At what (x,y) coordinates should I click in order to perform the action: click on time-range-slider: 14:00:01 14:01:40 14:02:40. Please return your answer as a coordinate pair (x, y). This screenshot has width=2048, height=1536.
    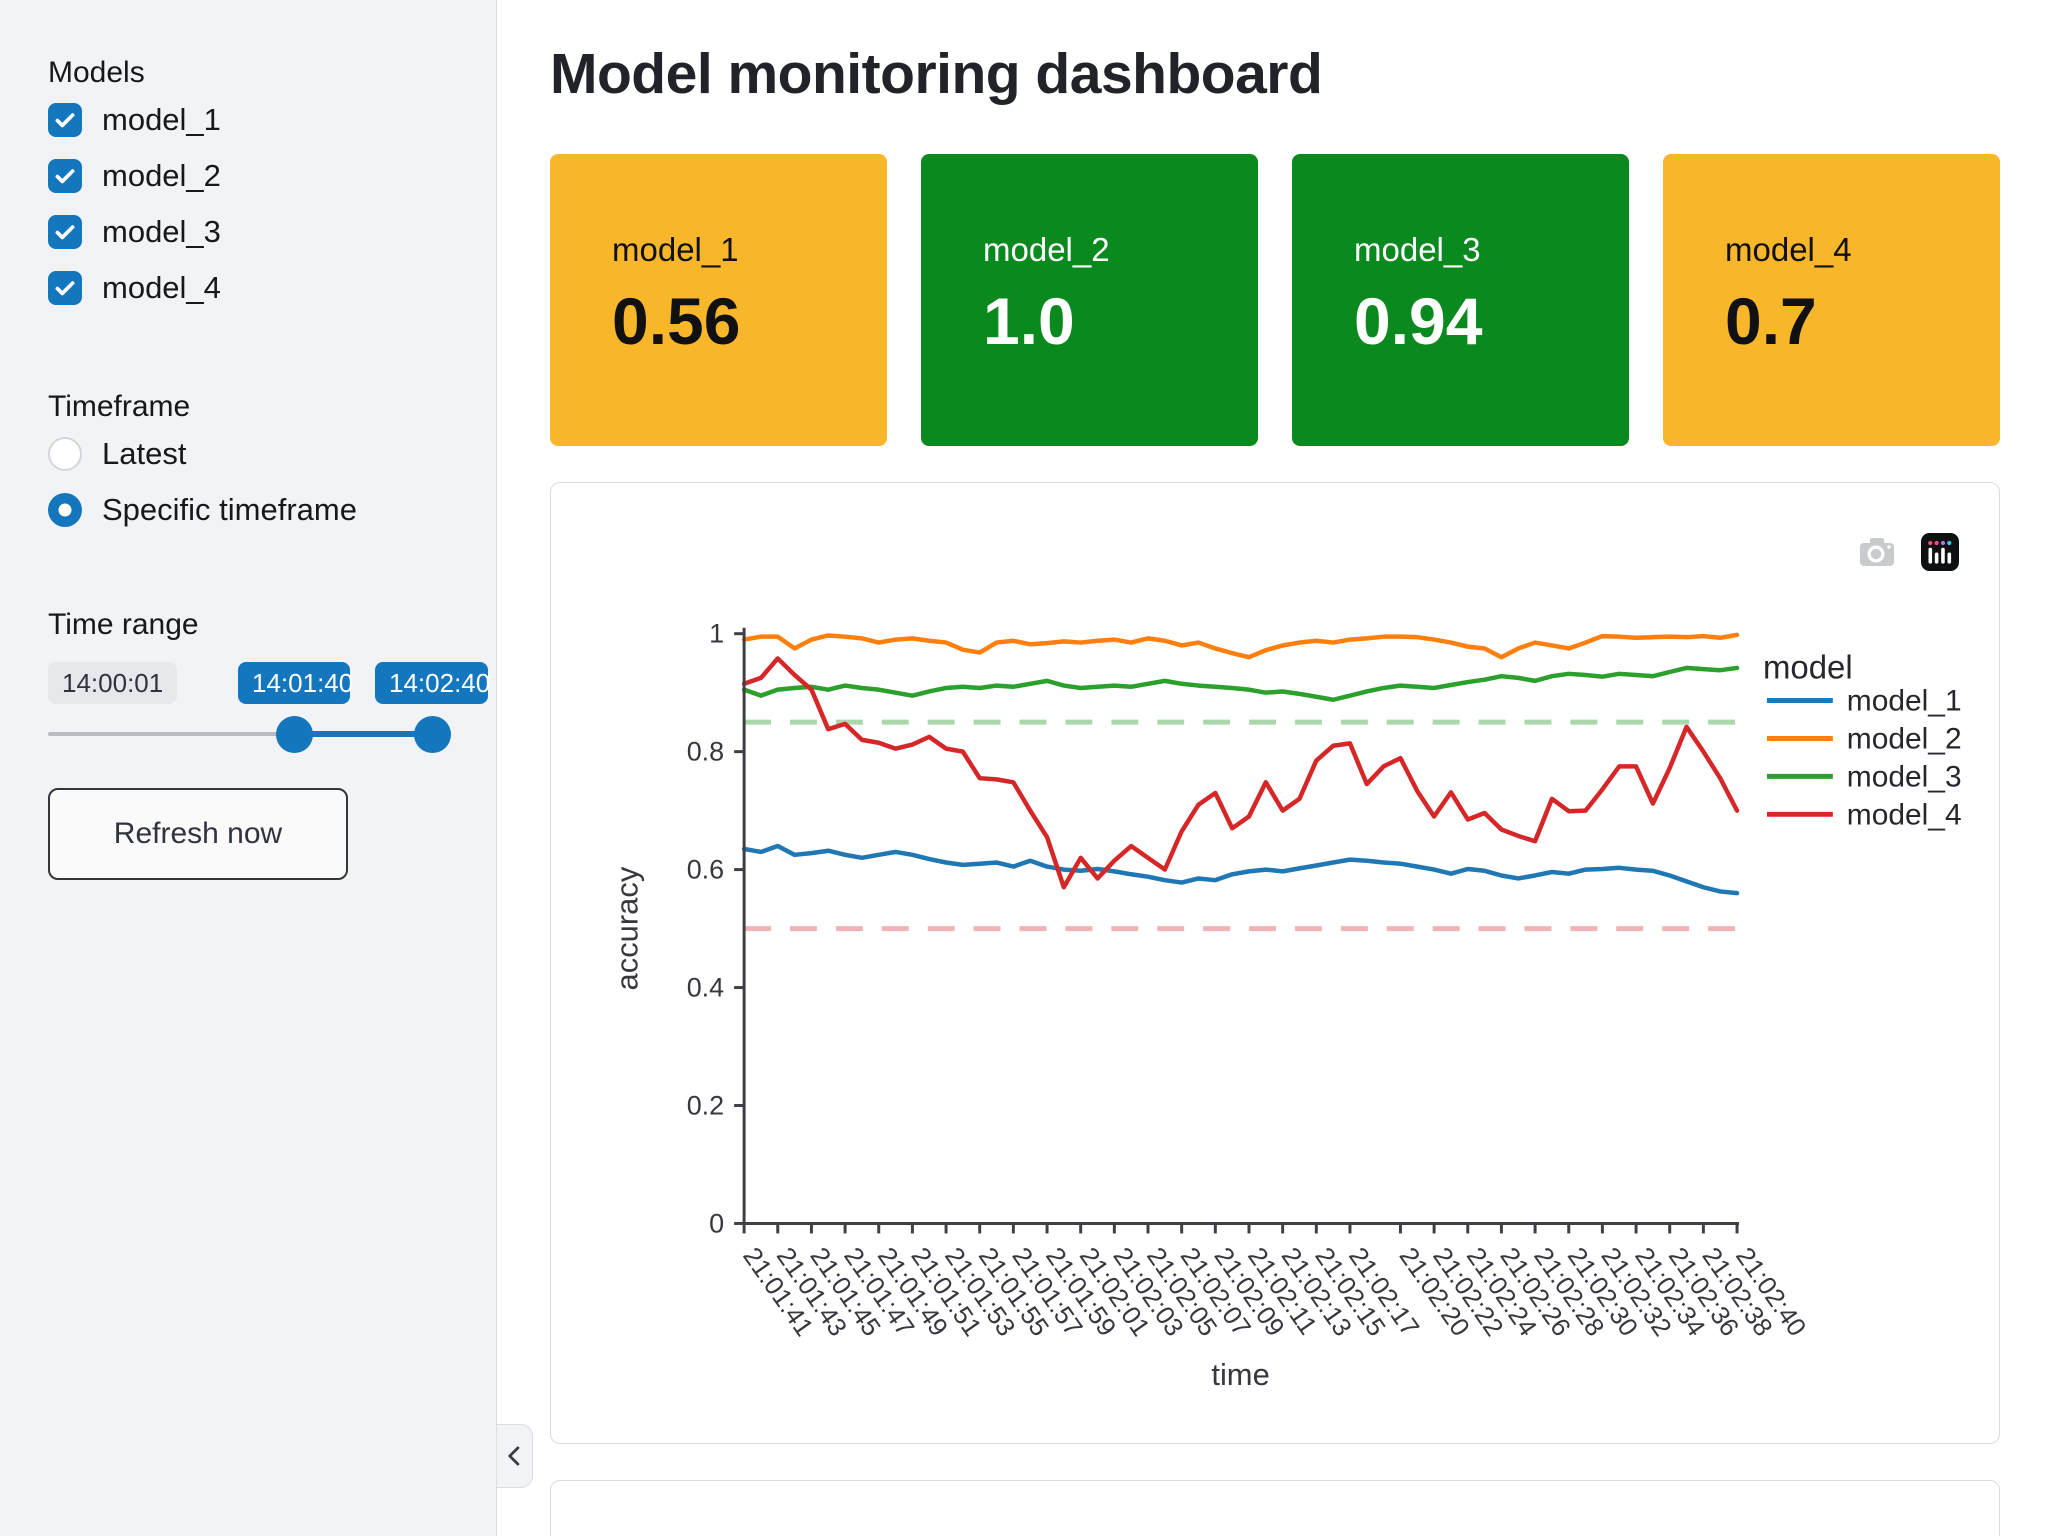
    Looking at the image, I should click on (269, 710).